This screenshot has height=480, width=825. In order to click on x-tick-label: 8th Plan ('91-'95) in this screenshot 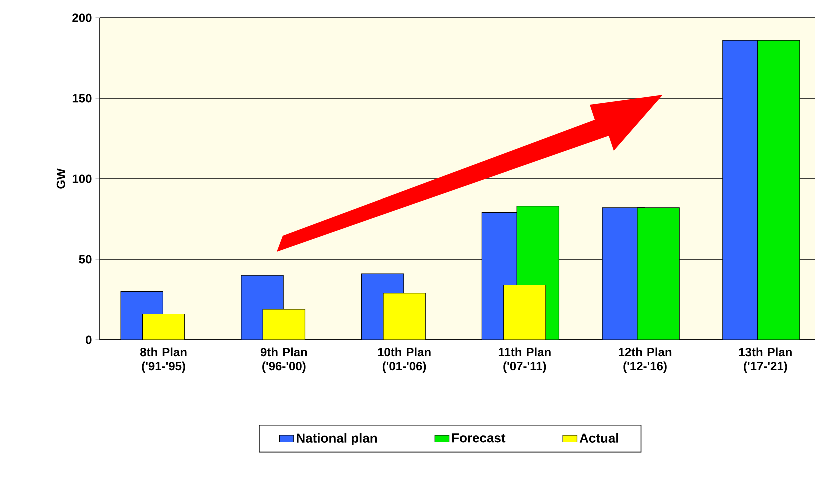, I will do `click(163, 360)`.